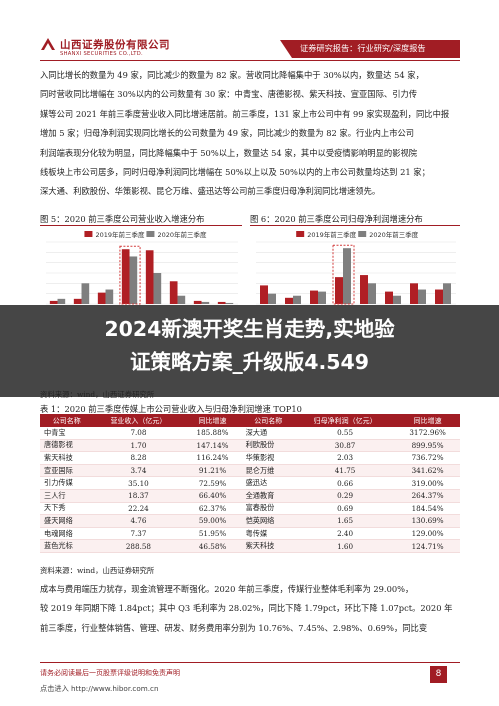  What do you see at coordinates (427, 496) in the screenshot?
I see `table-cell: 264.37%` at bounding box center [427, 496].